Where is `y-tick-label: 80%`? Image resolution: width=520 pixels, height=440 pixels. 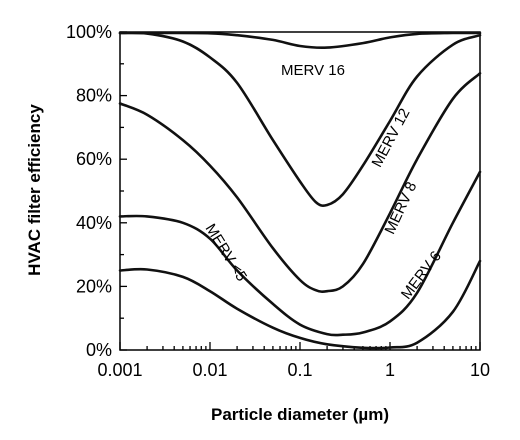 y-tick-label: 80% is located at coordinates (94, 96).